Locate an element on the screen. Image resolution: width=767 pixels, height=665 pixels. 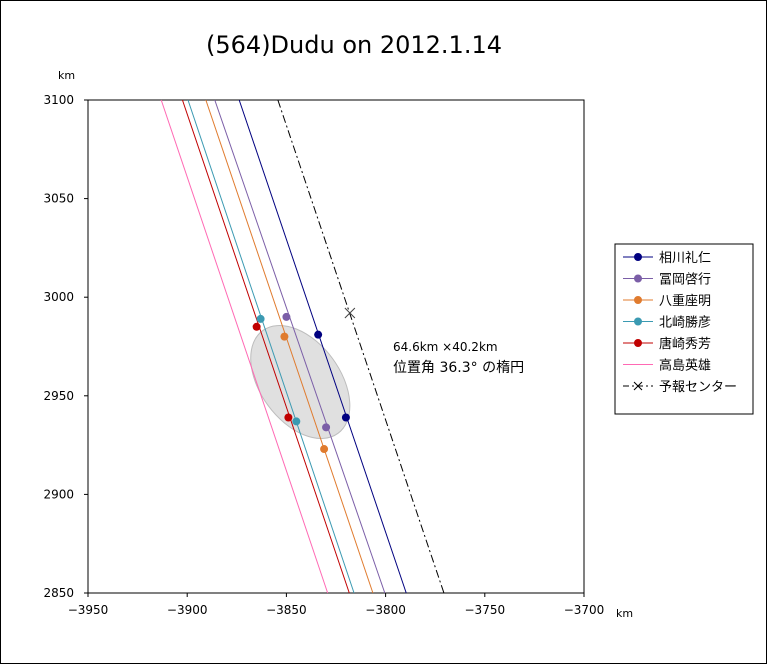
legend-label-4: 唐崎秀芳 is located at coordinates (685, 344).